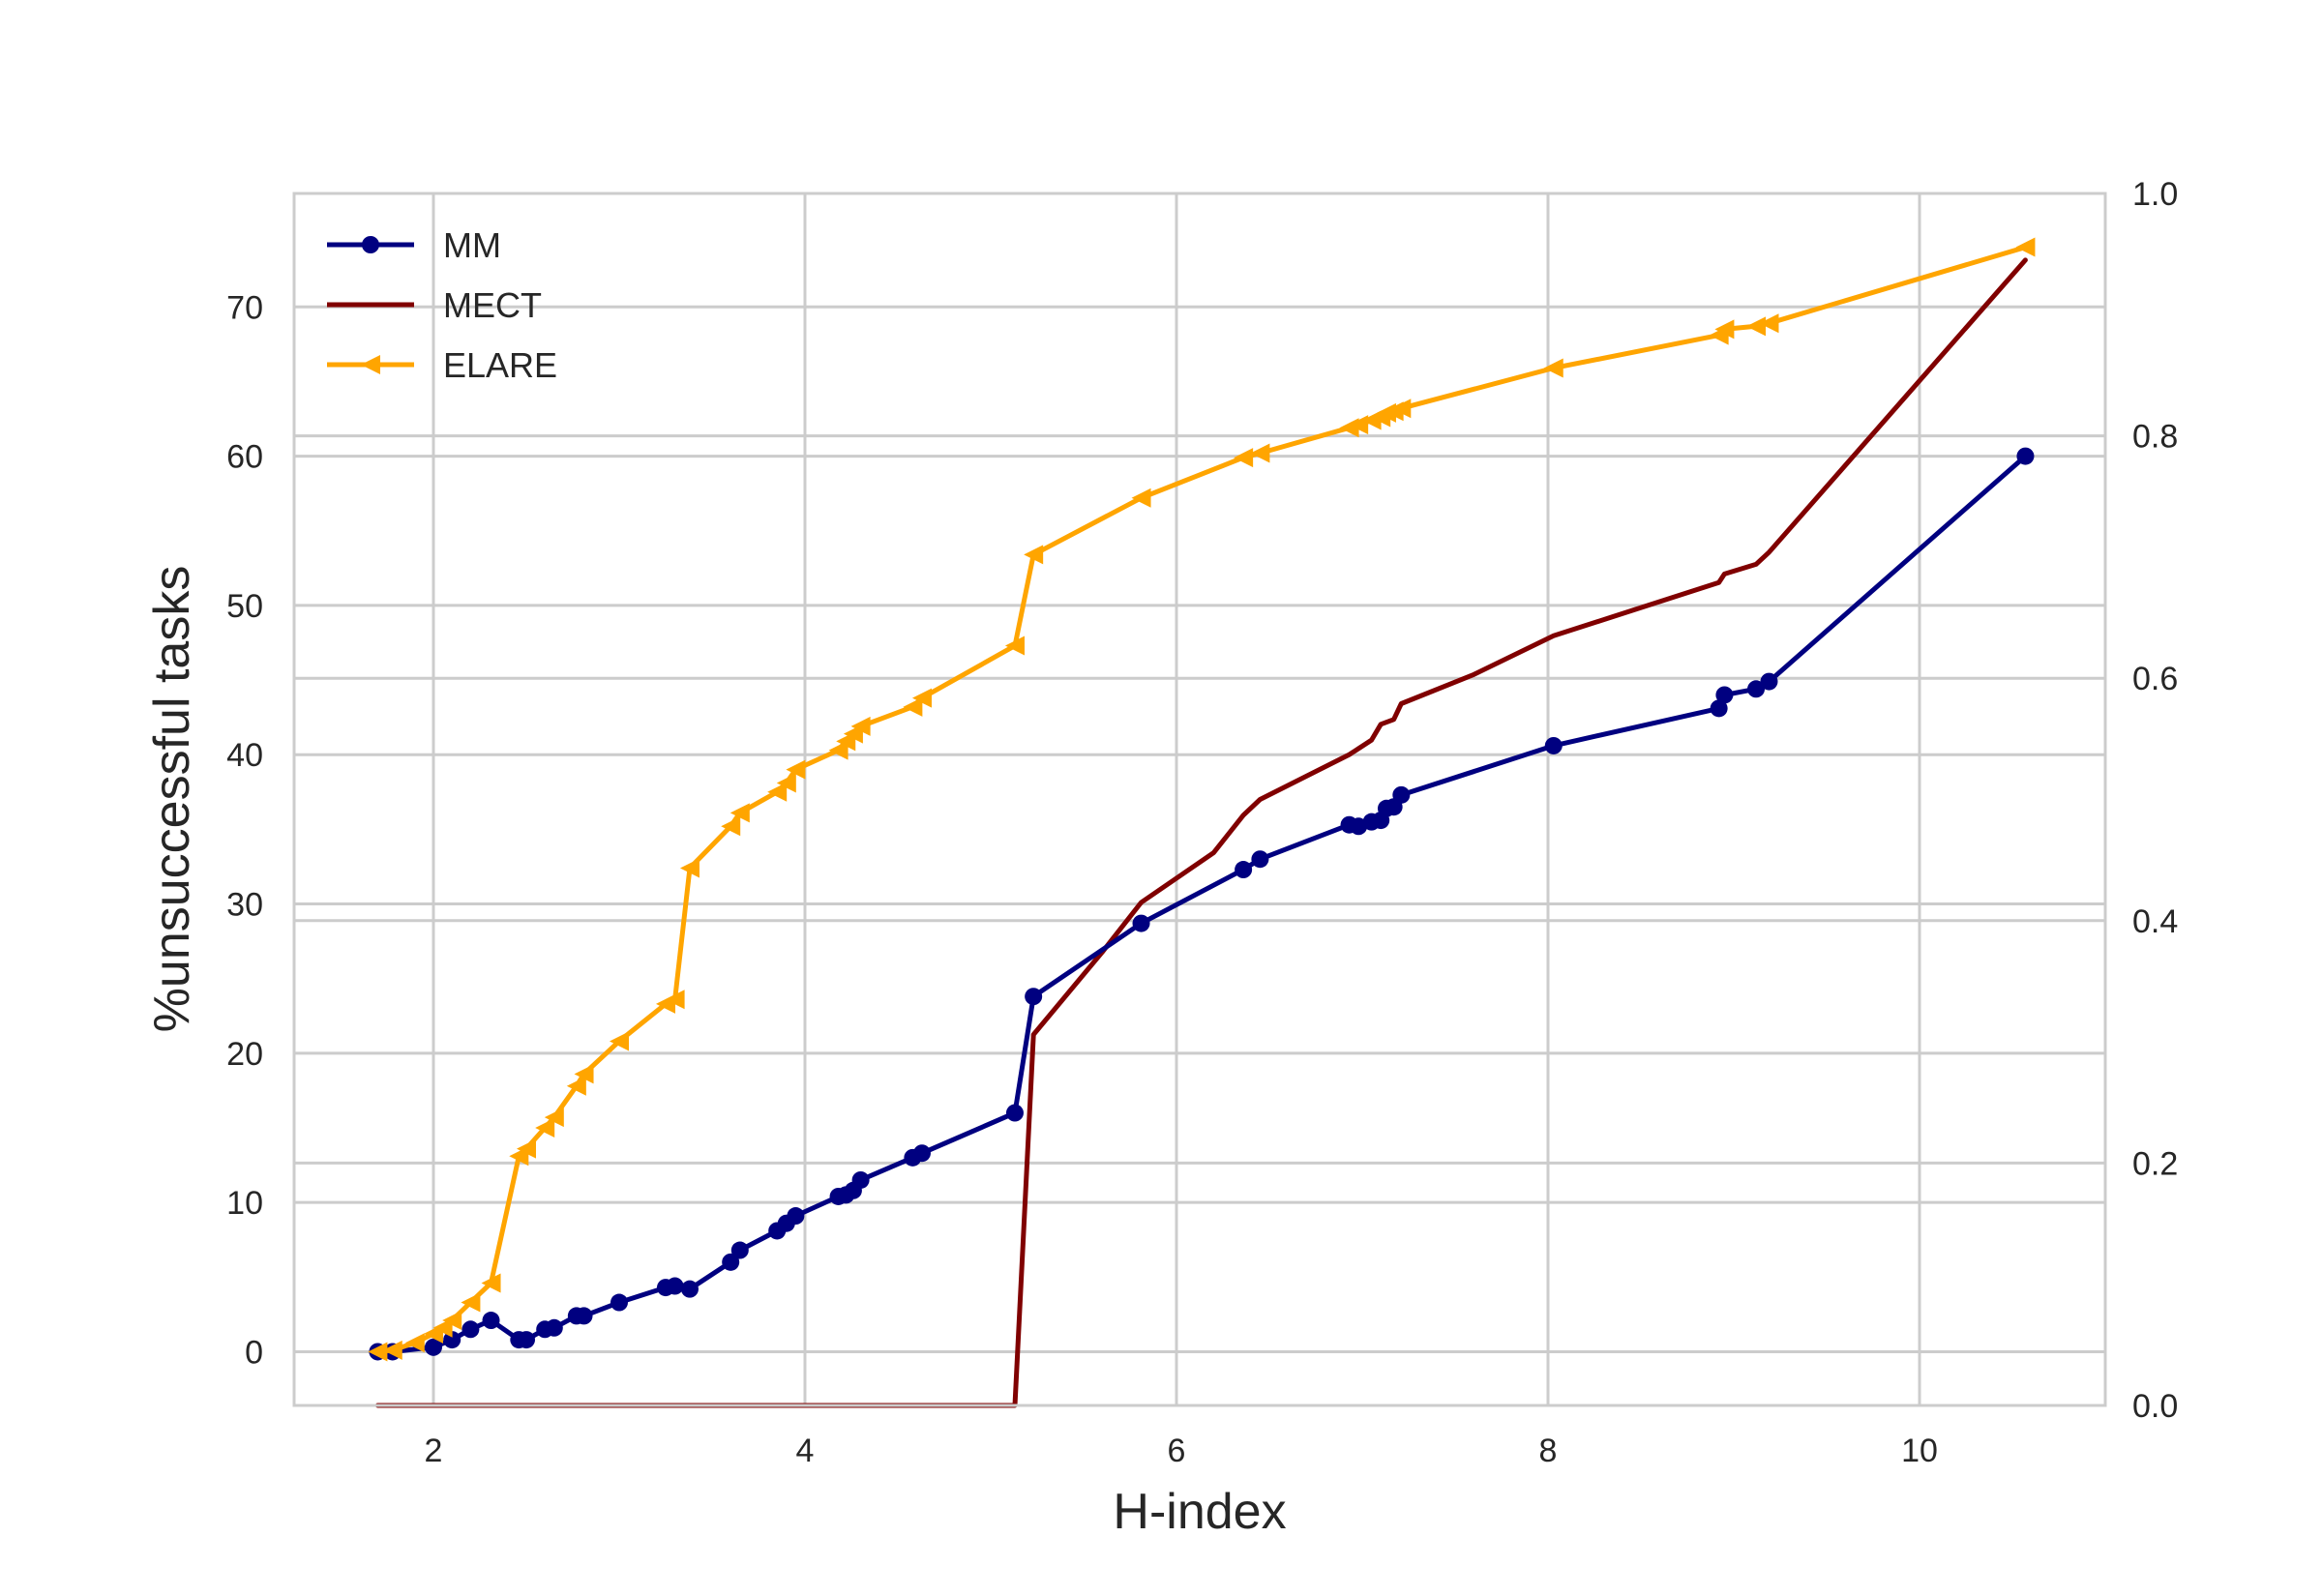  What do you see at coordinates (434, 305) in the screenshot?
I see `legend-item-mect: MECT` at bounding box center [434, 305].